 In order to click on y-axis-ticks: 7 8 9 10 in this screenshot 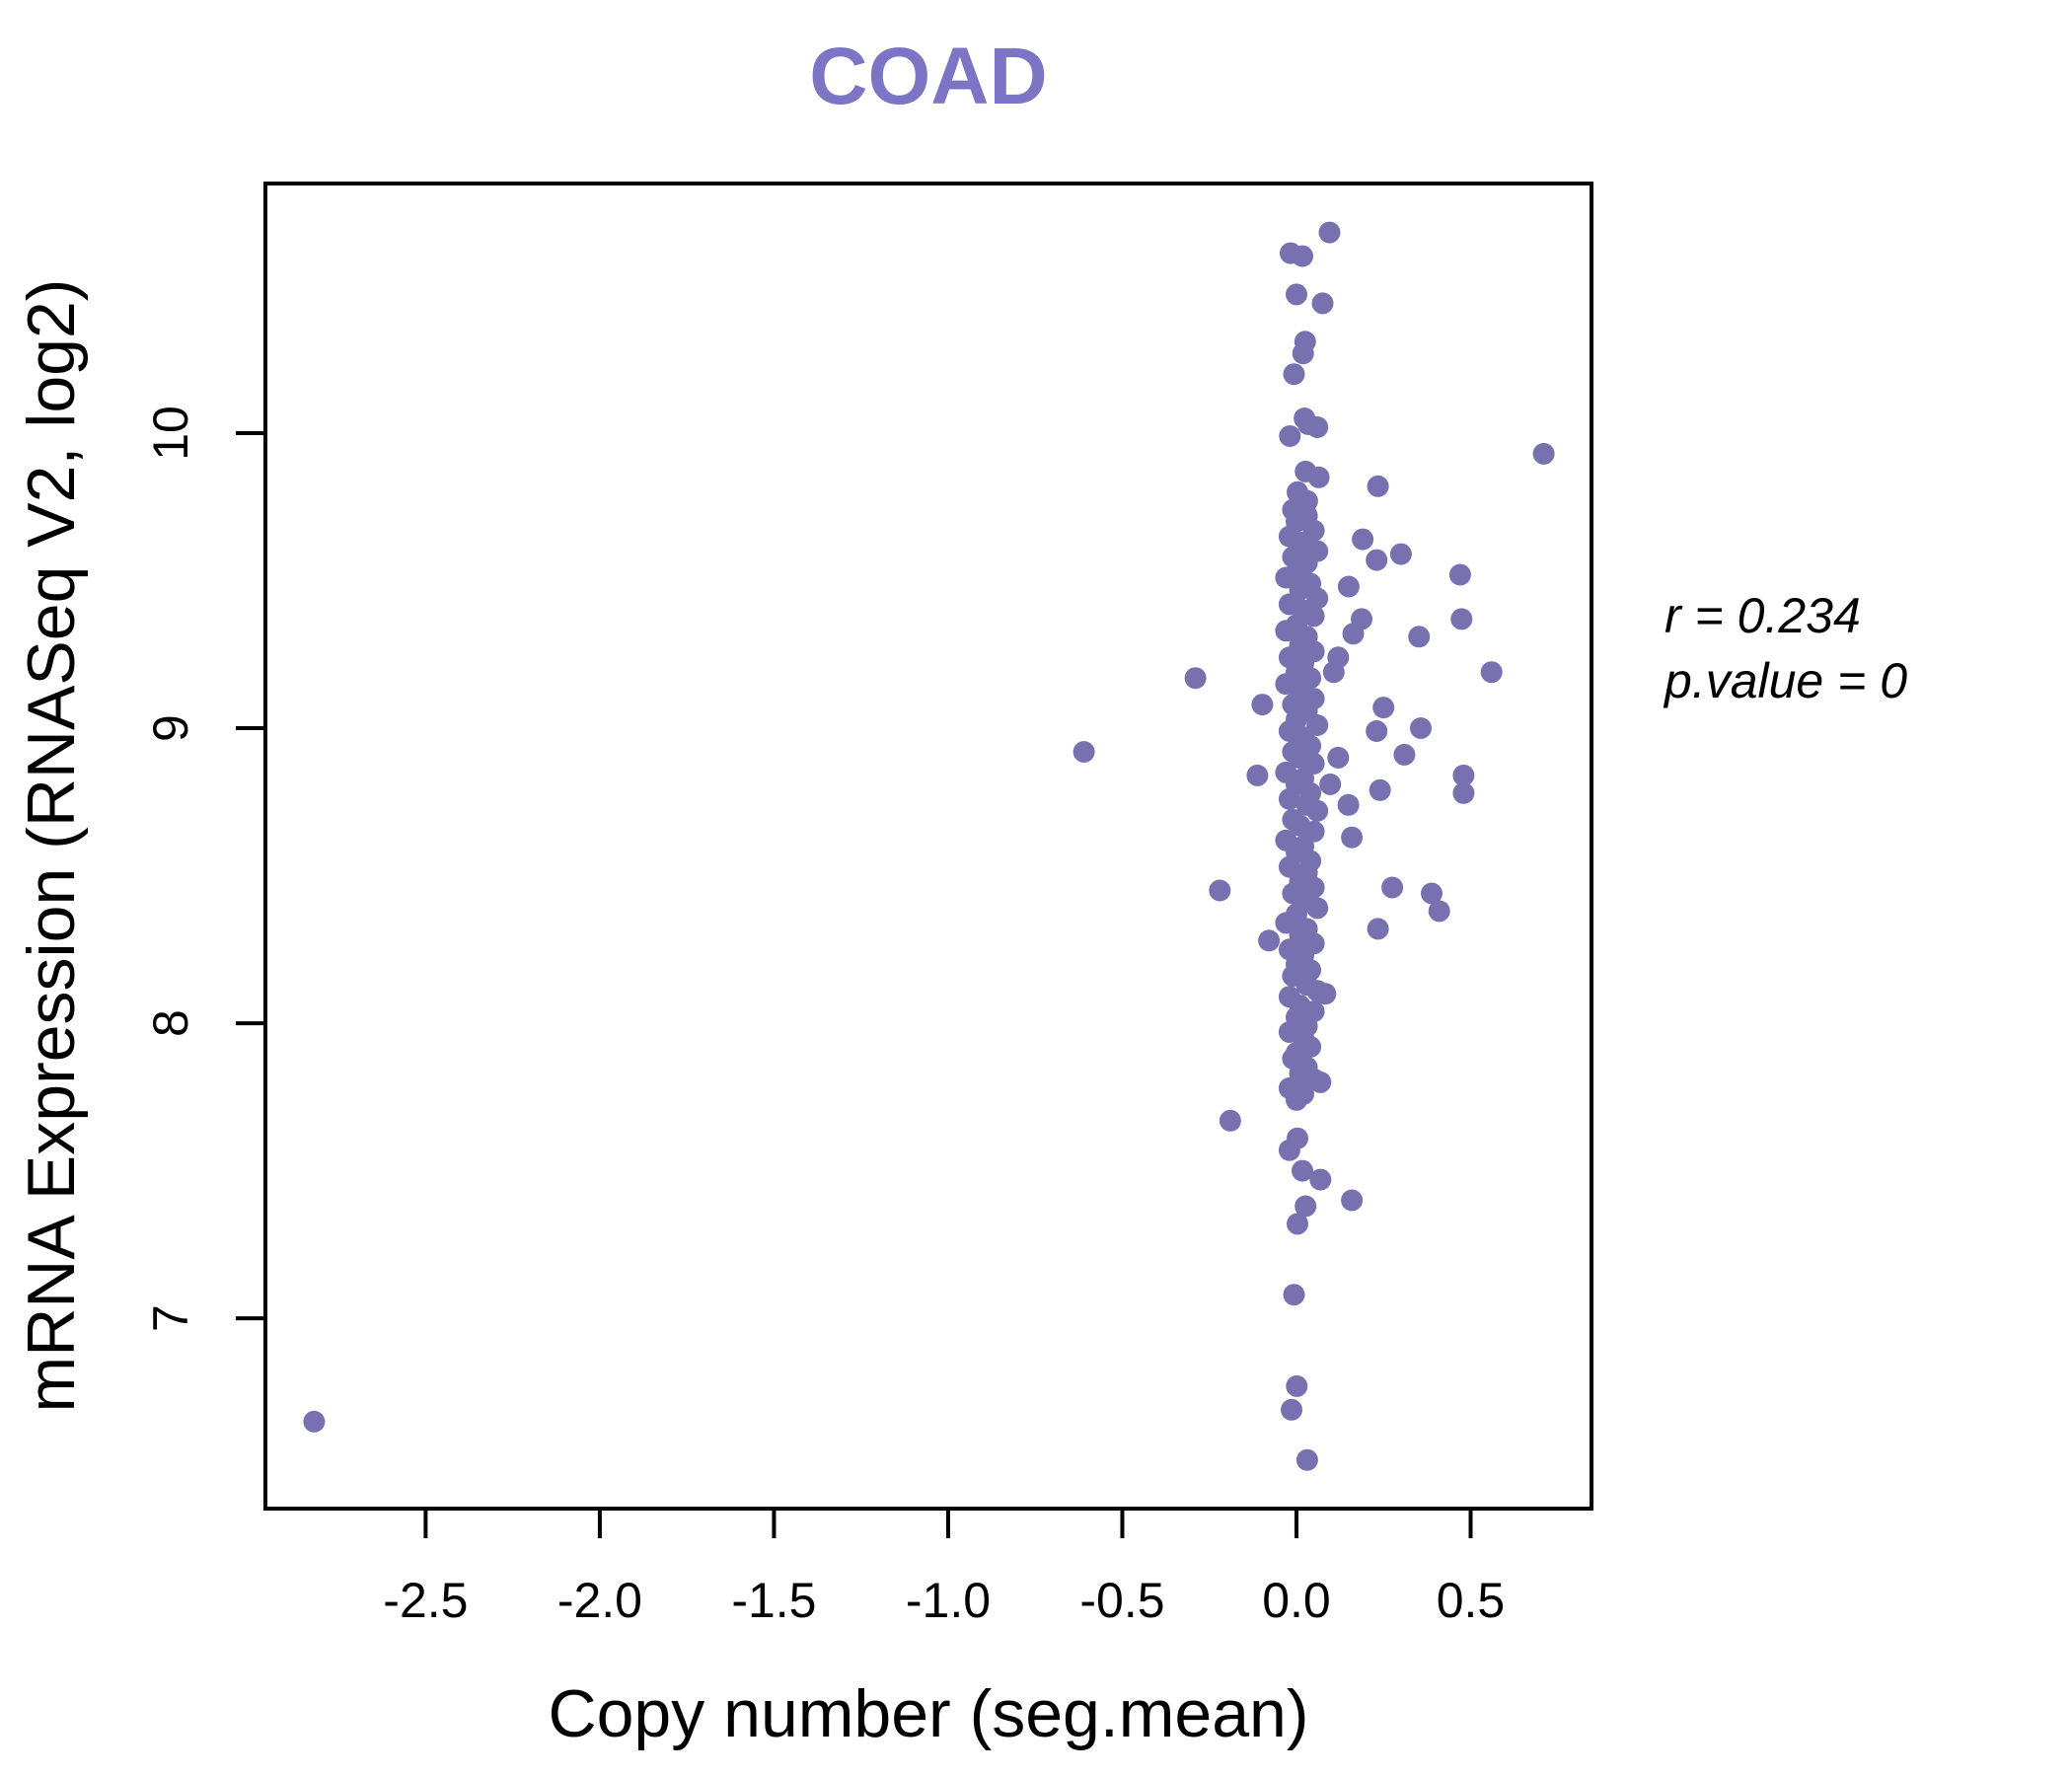, I will do `click(204, 869)`.